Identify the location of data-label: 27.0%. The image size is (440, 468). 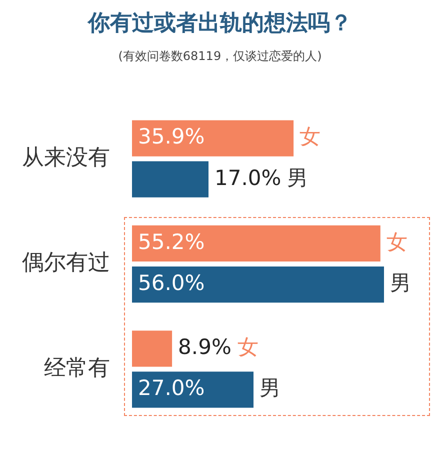
(171, 388).